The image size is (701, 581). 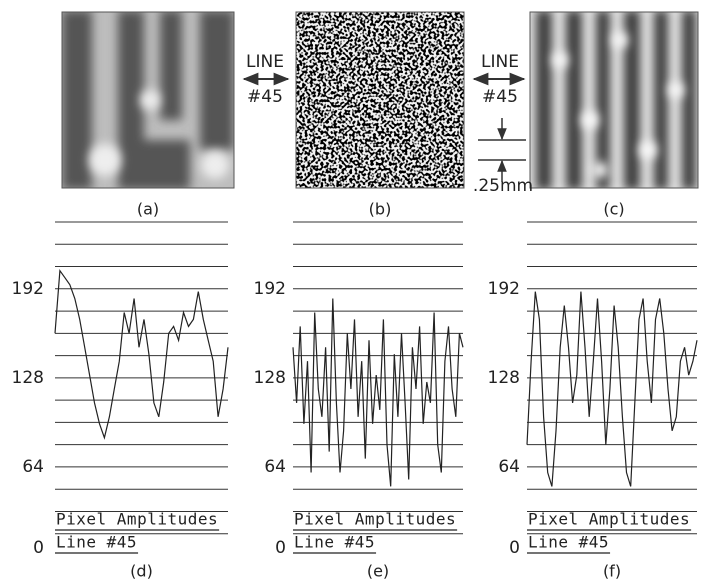 What do you see at coordinates (613, 209) in the screenshot?
I see `panel-label: (c)` at bounding box center [613, 209].